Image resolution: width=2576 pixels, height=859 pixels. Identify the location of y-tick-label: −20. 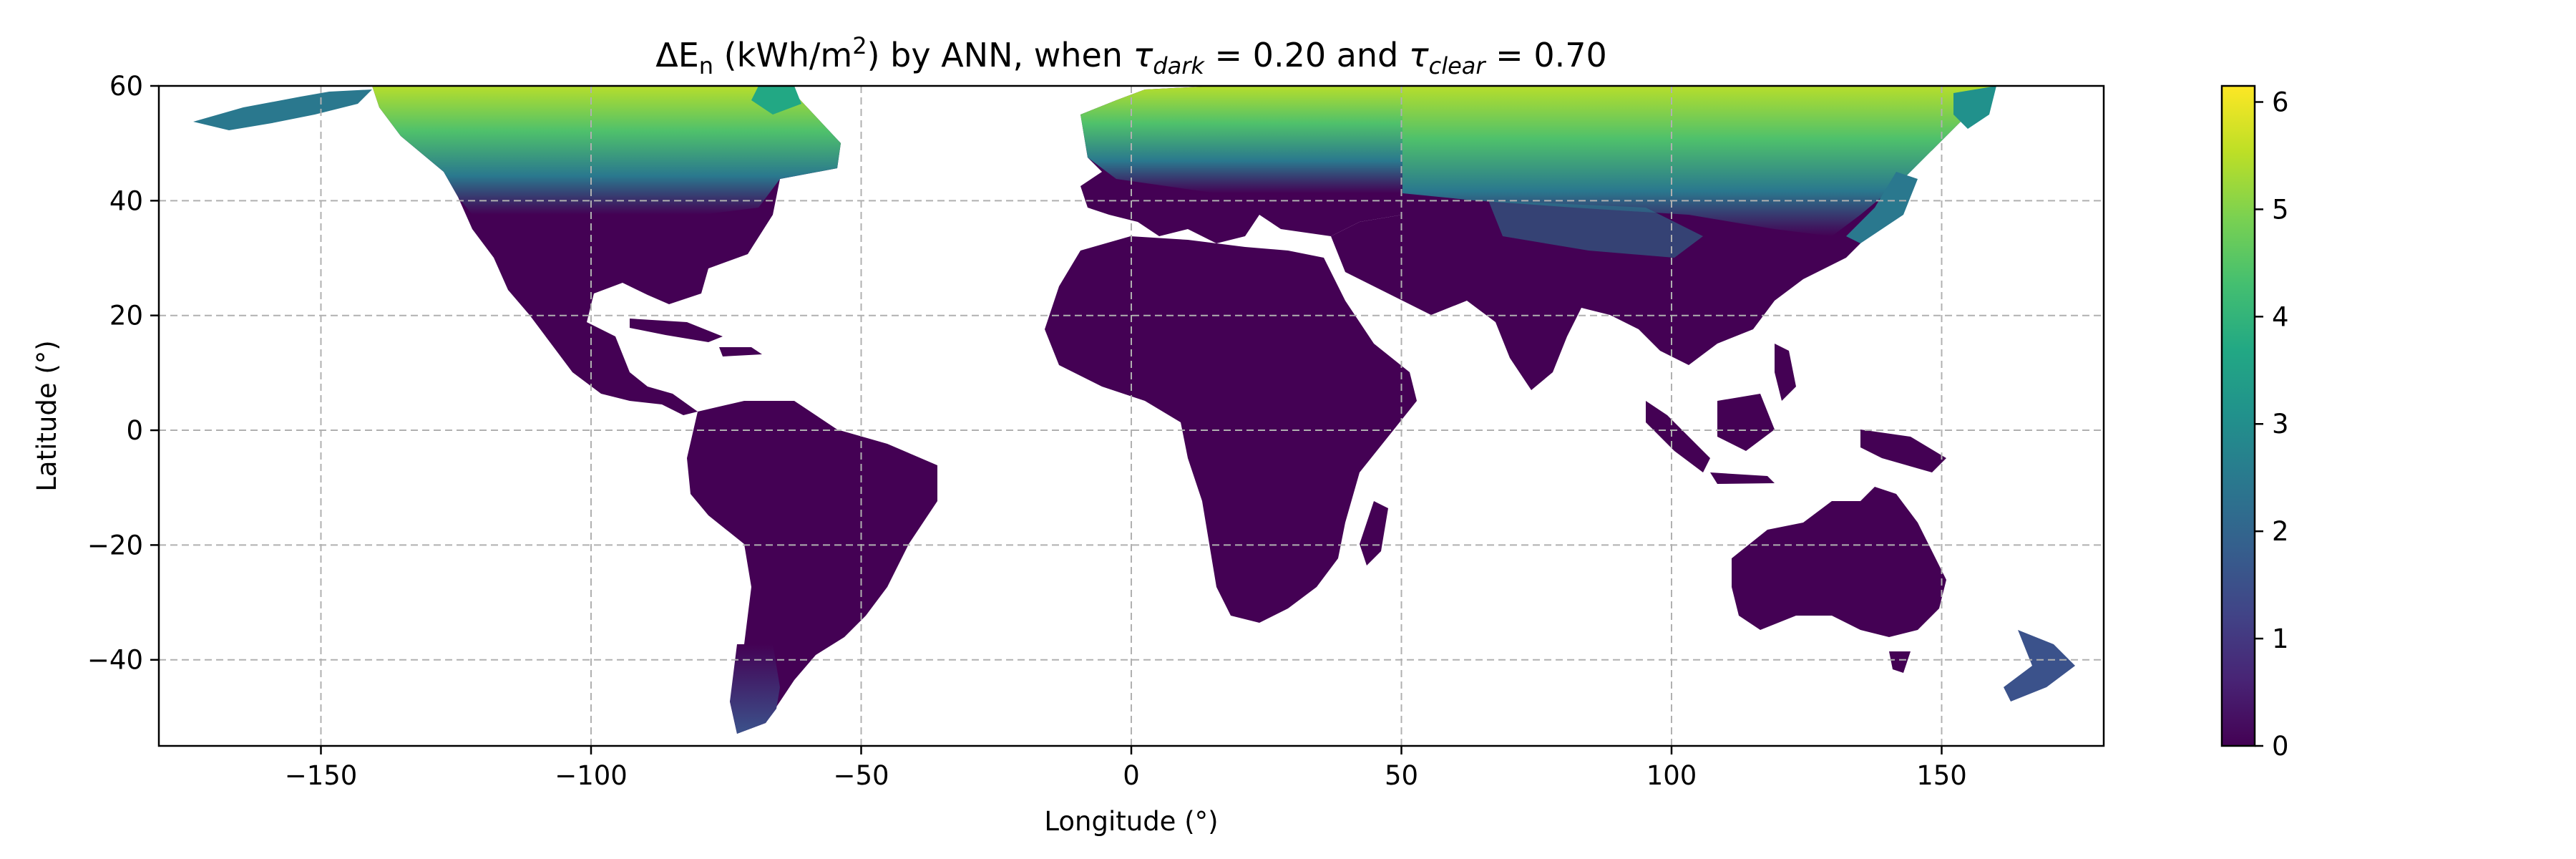
(115, 545).